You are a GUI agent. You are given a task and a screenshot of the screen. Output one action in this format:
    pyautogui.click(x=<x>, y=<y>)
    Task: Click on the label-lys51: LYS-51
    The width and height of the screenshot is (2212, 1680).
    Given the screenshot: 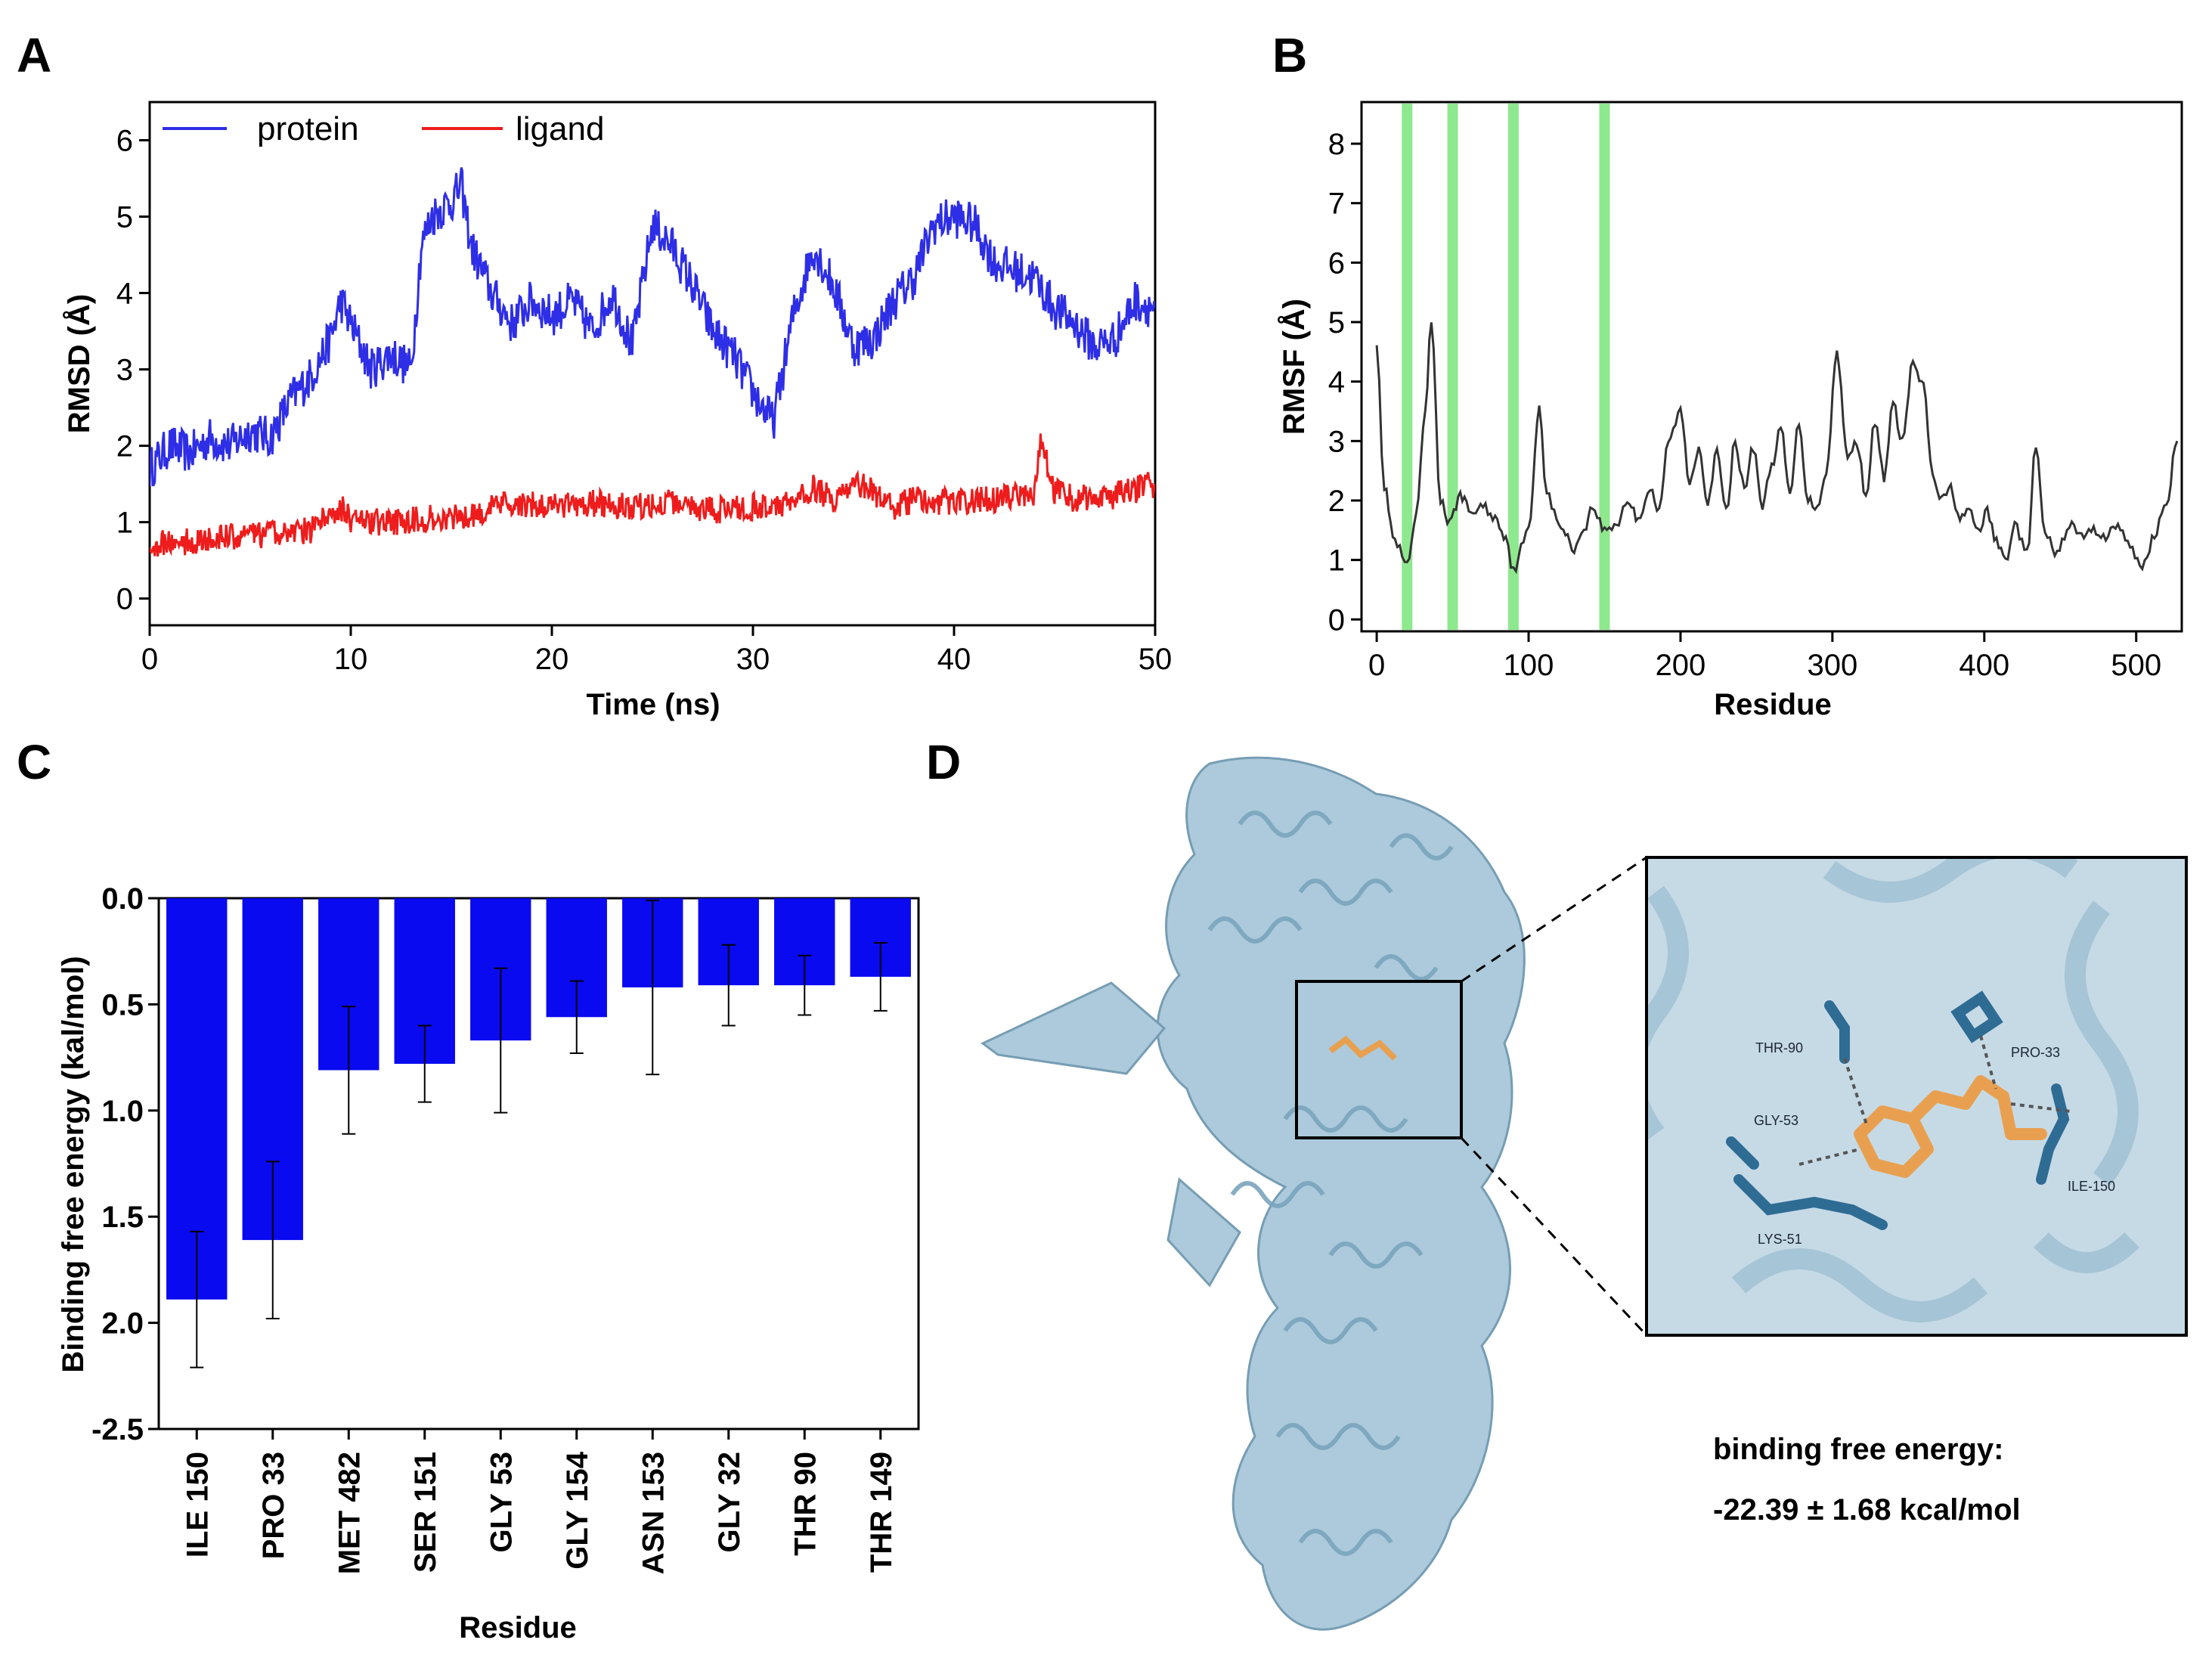 What is the action you would take?
    pyautogui.click(x=1780, y=1239)
    